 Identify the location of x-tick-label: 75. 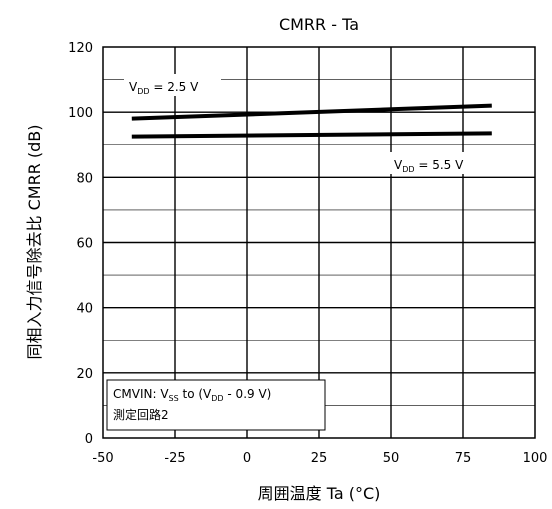
(463, 458).